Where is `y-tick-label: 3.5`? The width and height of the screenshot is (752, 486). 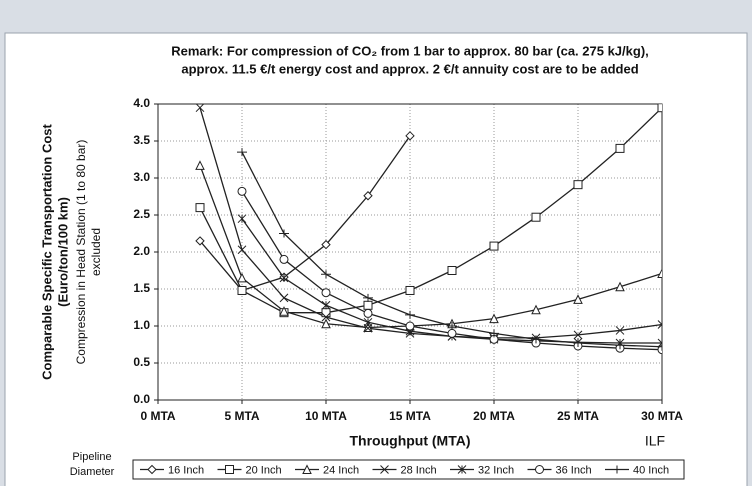 y-tick-label: 3.5 is located at coordinates (141, 140).